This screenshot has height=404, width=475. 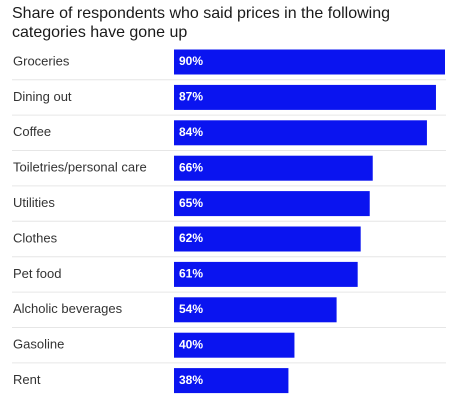 What do you see at coordinates (191, 309) in the screenshot?
I see `value-label: 54%` at bounding box center [191, 309].